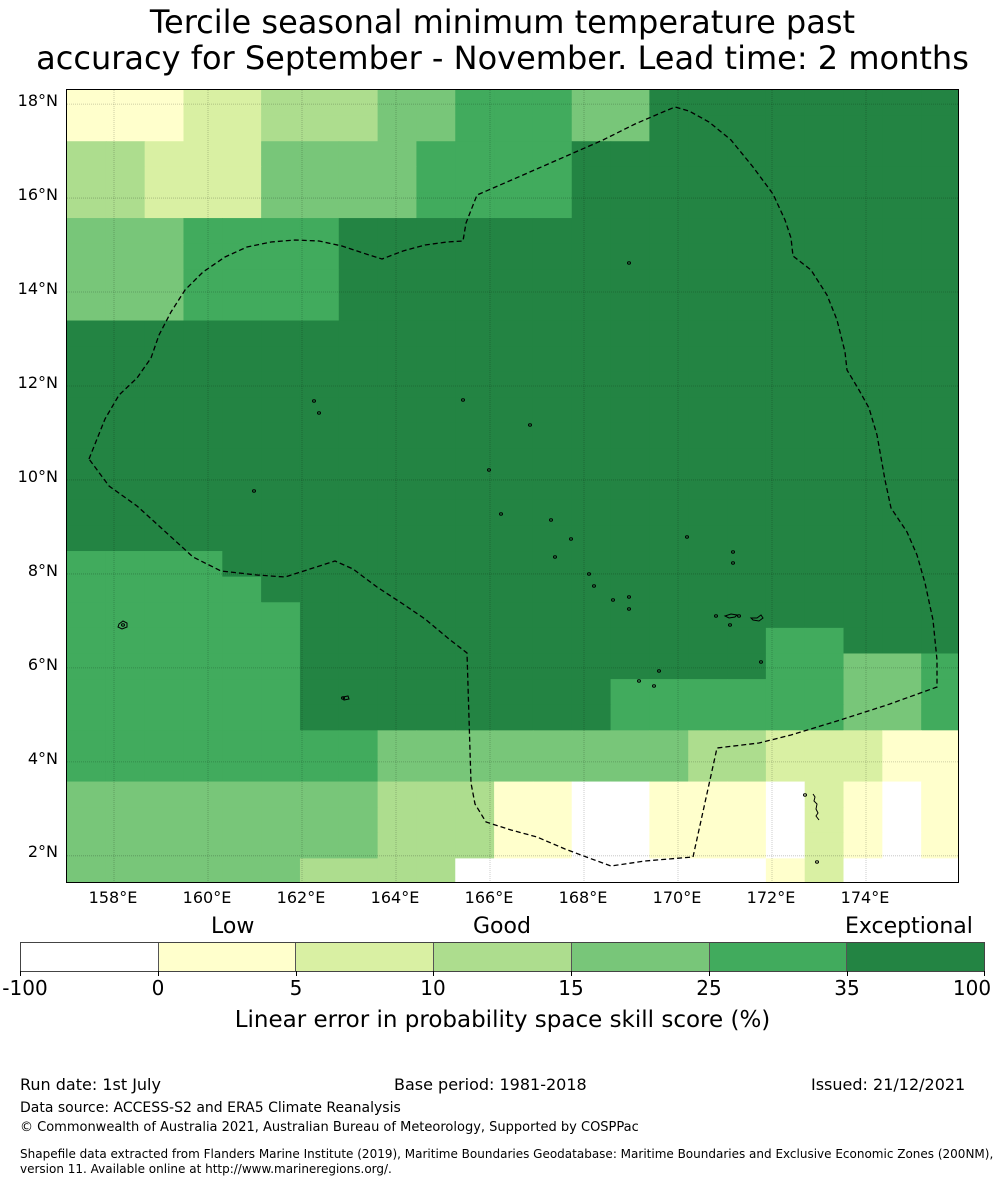 This screenshot has width=1005, height=1185. Describe the element at coordinates (37, 194) in the screenshot. I see `y-tick-label: 16°N` at that location.